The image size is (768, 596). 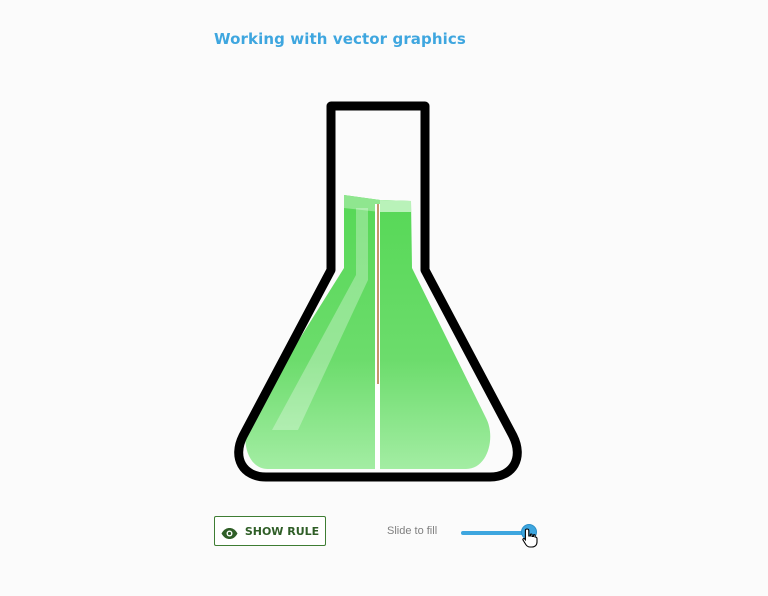 What do you see at coordinates (395, 206) in the screenshot?
I see `liquid-surface-right` at bounding box center [395, 206].